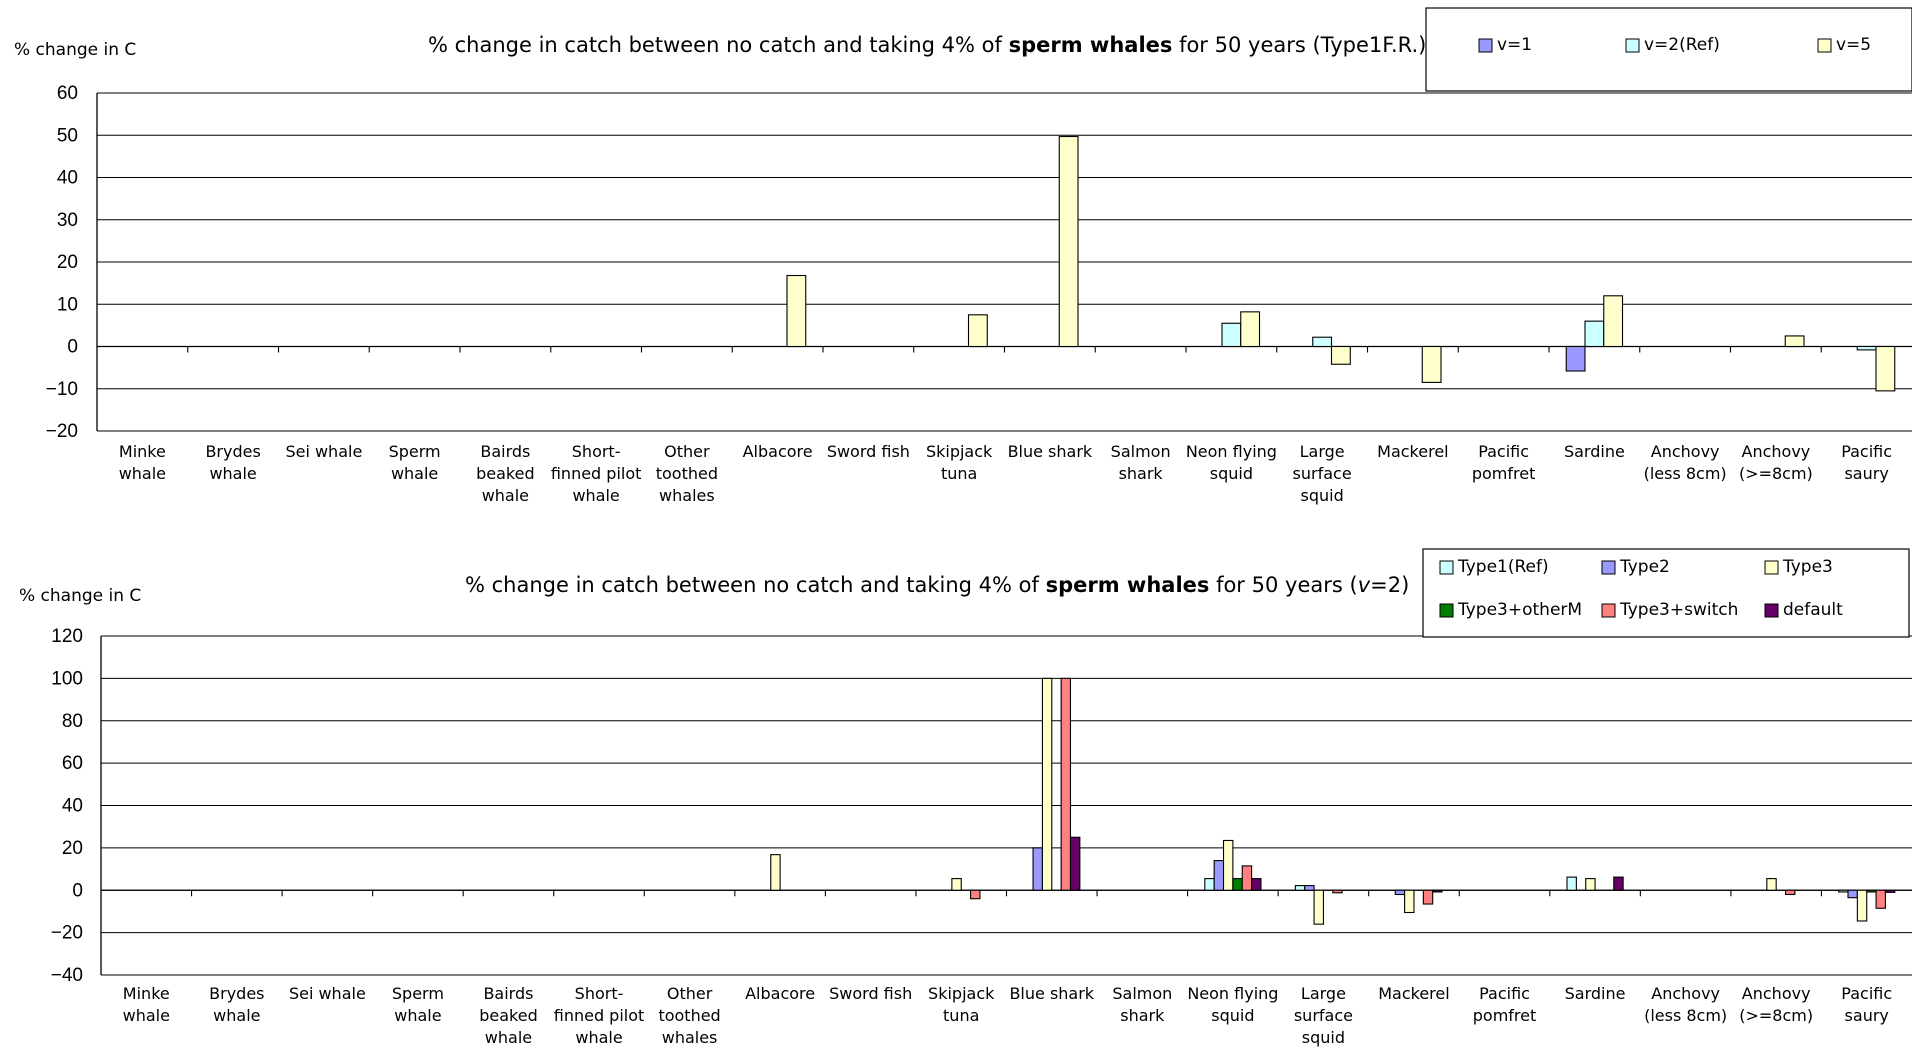 This screenshot has height=1047, width=1912. What do you see at coordinates (1231, 451) in the screenshot?
I see `category-label-line: Neon flying` at bounding box center [1231, 451].